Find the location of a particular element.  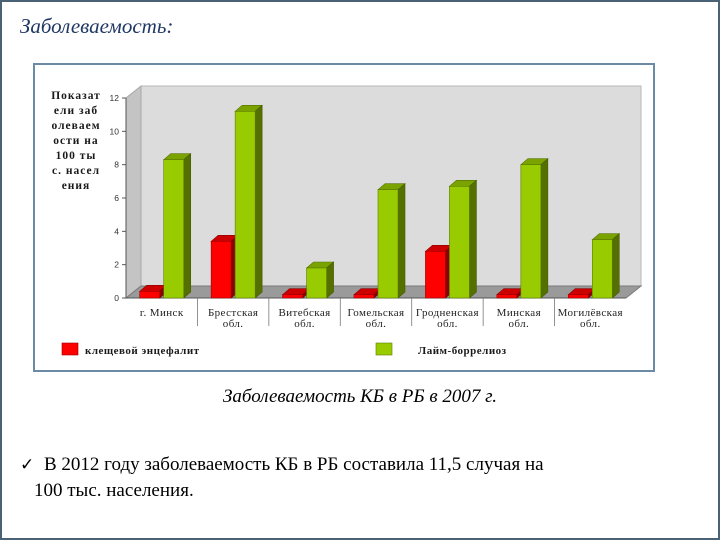

y-tick-label: 12 is located at coordinates (115, 98).